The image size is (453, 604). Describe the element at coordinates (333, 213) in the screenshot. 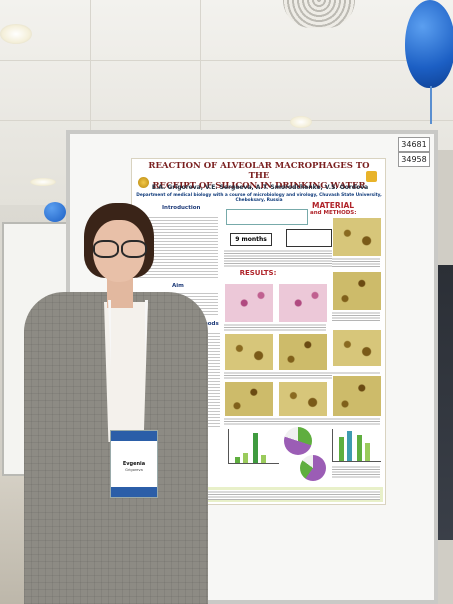

I see `and-methods-heading: and METHODS:` at that location.